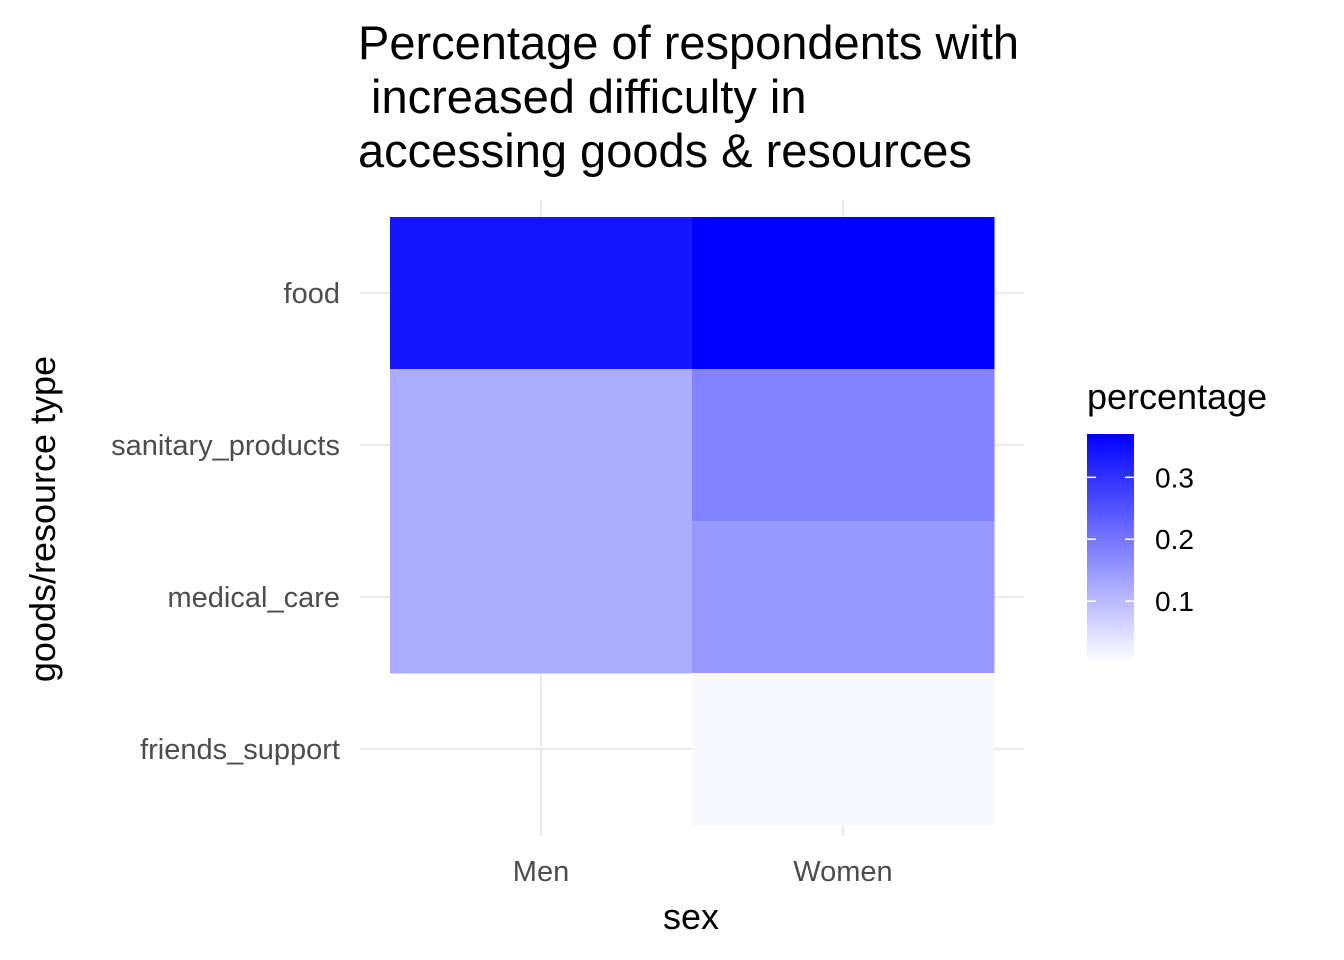 Image resolution: width=1344 pixels, height=960 pixels. I want to click on color-legend: percentage 0.1 0.2 0.3, so click(1177, 519).